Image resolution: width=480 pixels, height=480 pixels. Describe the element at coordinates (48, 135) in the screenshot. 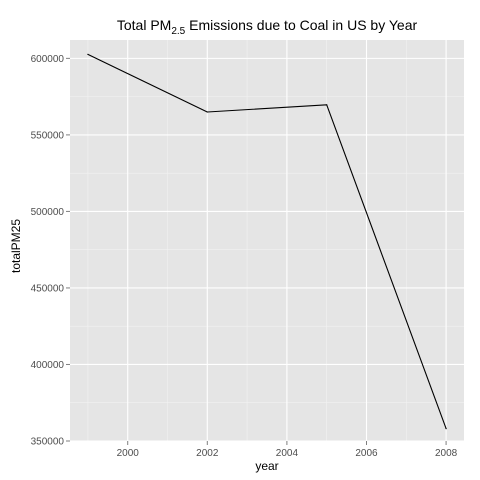

I see `y-tick-label: 550000` at that location.